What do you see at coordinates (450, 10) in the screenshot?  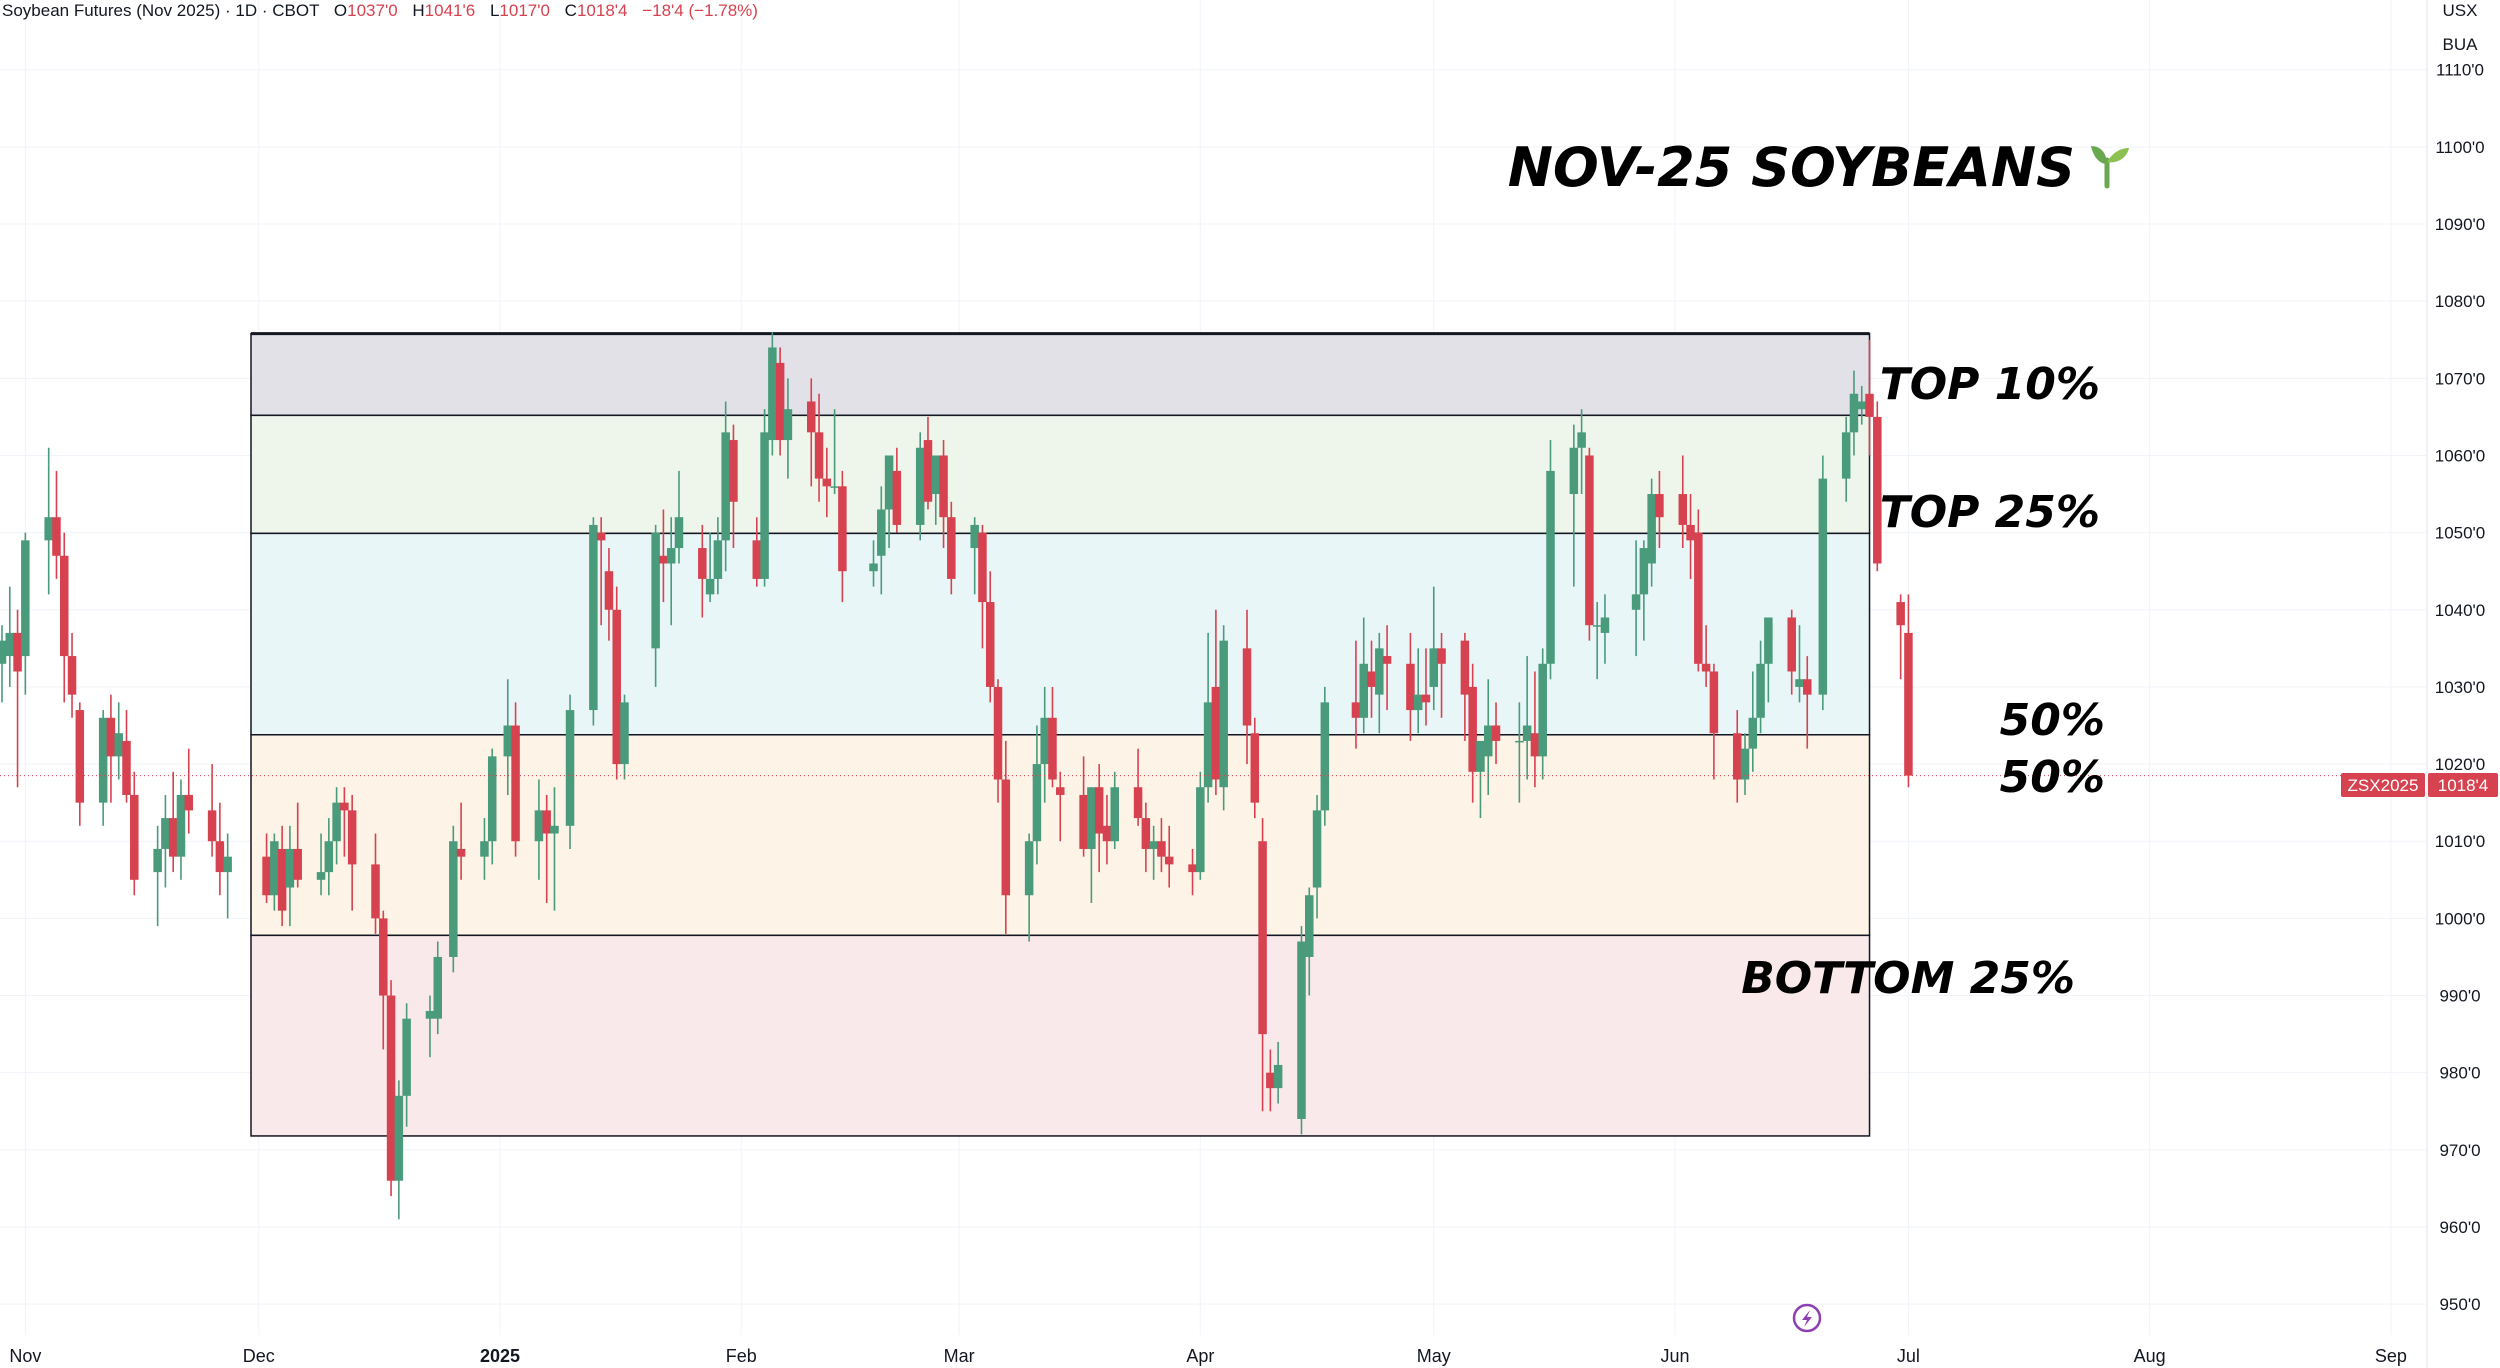 I see `high-value: 1041'6` at bounding box center [450, 10].